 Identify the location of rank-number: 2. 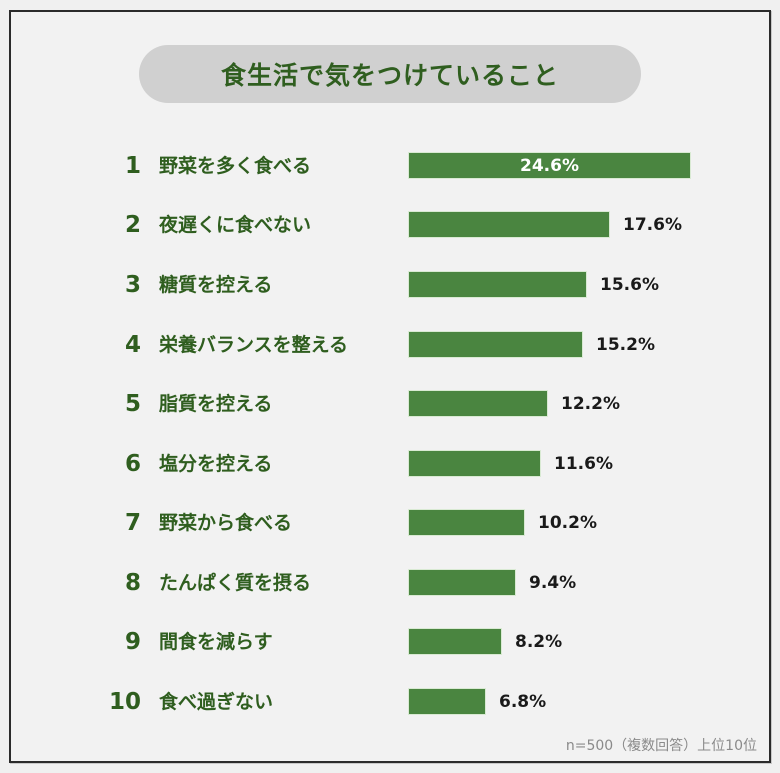
(132, 225).